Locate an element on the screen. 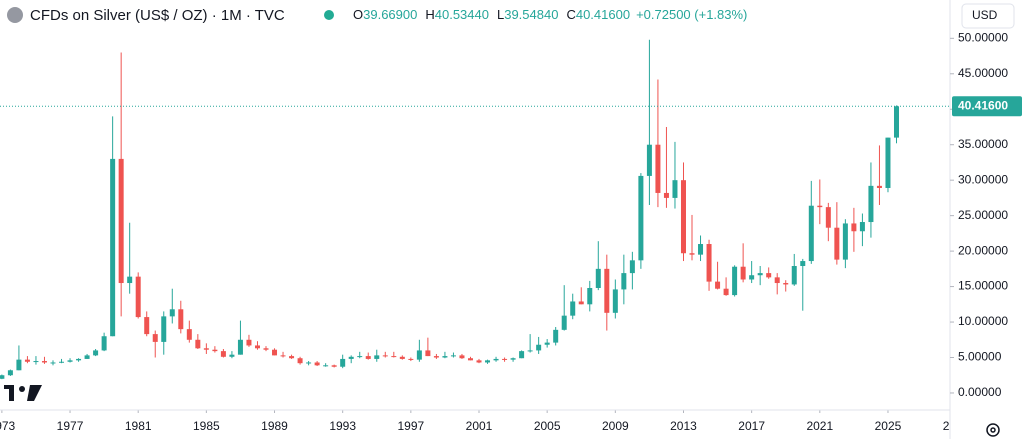 The image size is (1024, 444). x-tick-label: 2029 is located at coordinates (956, 426).